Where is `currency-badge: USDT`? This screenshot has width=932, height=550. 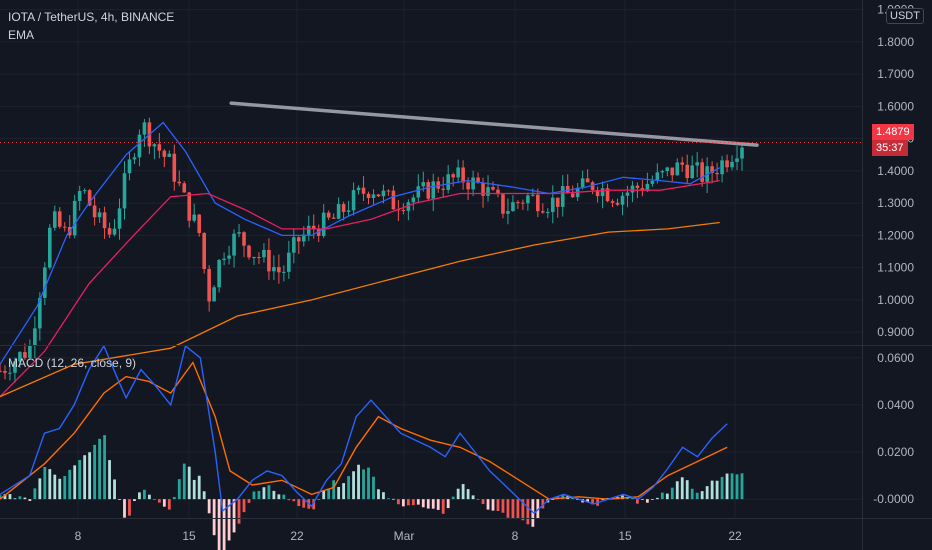
currency-badge: USDT is located at coordinates (905, 16).